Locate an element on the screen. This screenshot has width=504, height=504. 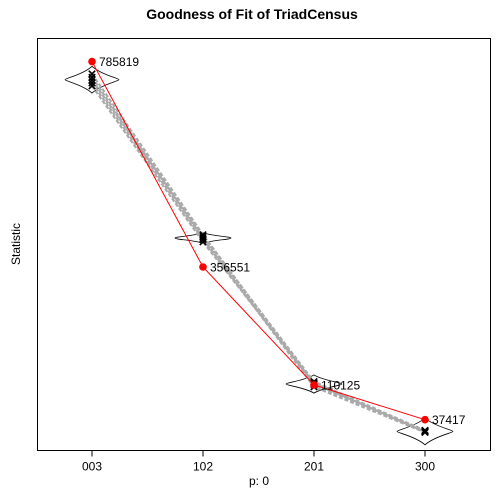
x-tick-label: 102 is located at coordinates (203, 467).